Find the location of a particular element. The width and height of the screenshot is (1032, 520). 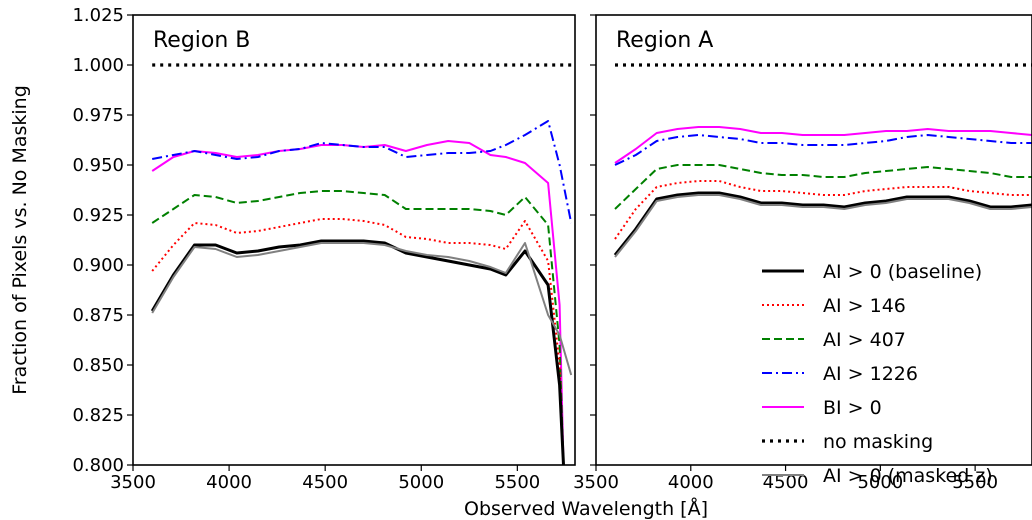

legend-label: AI > 146 is located at coordinates (864, 306).